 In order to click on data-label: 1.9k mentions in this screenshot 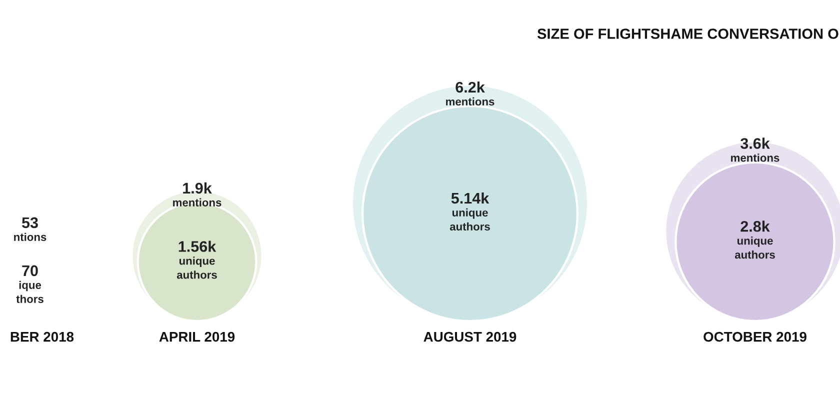, I will do `click(197, 194)`.